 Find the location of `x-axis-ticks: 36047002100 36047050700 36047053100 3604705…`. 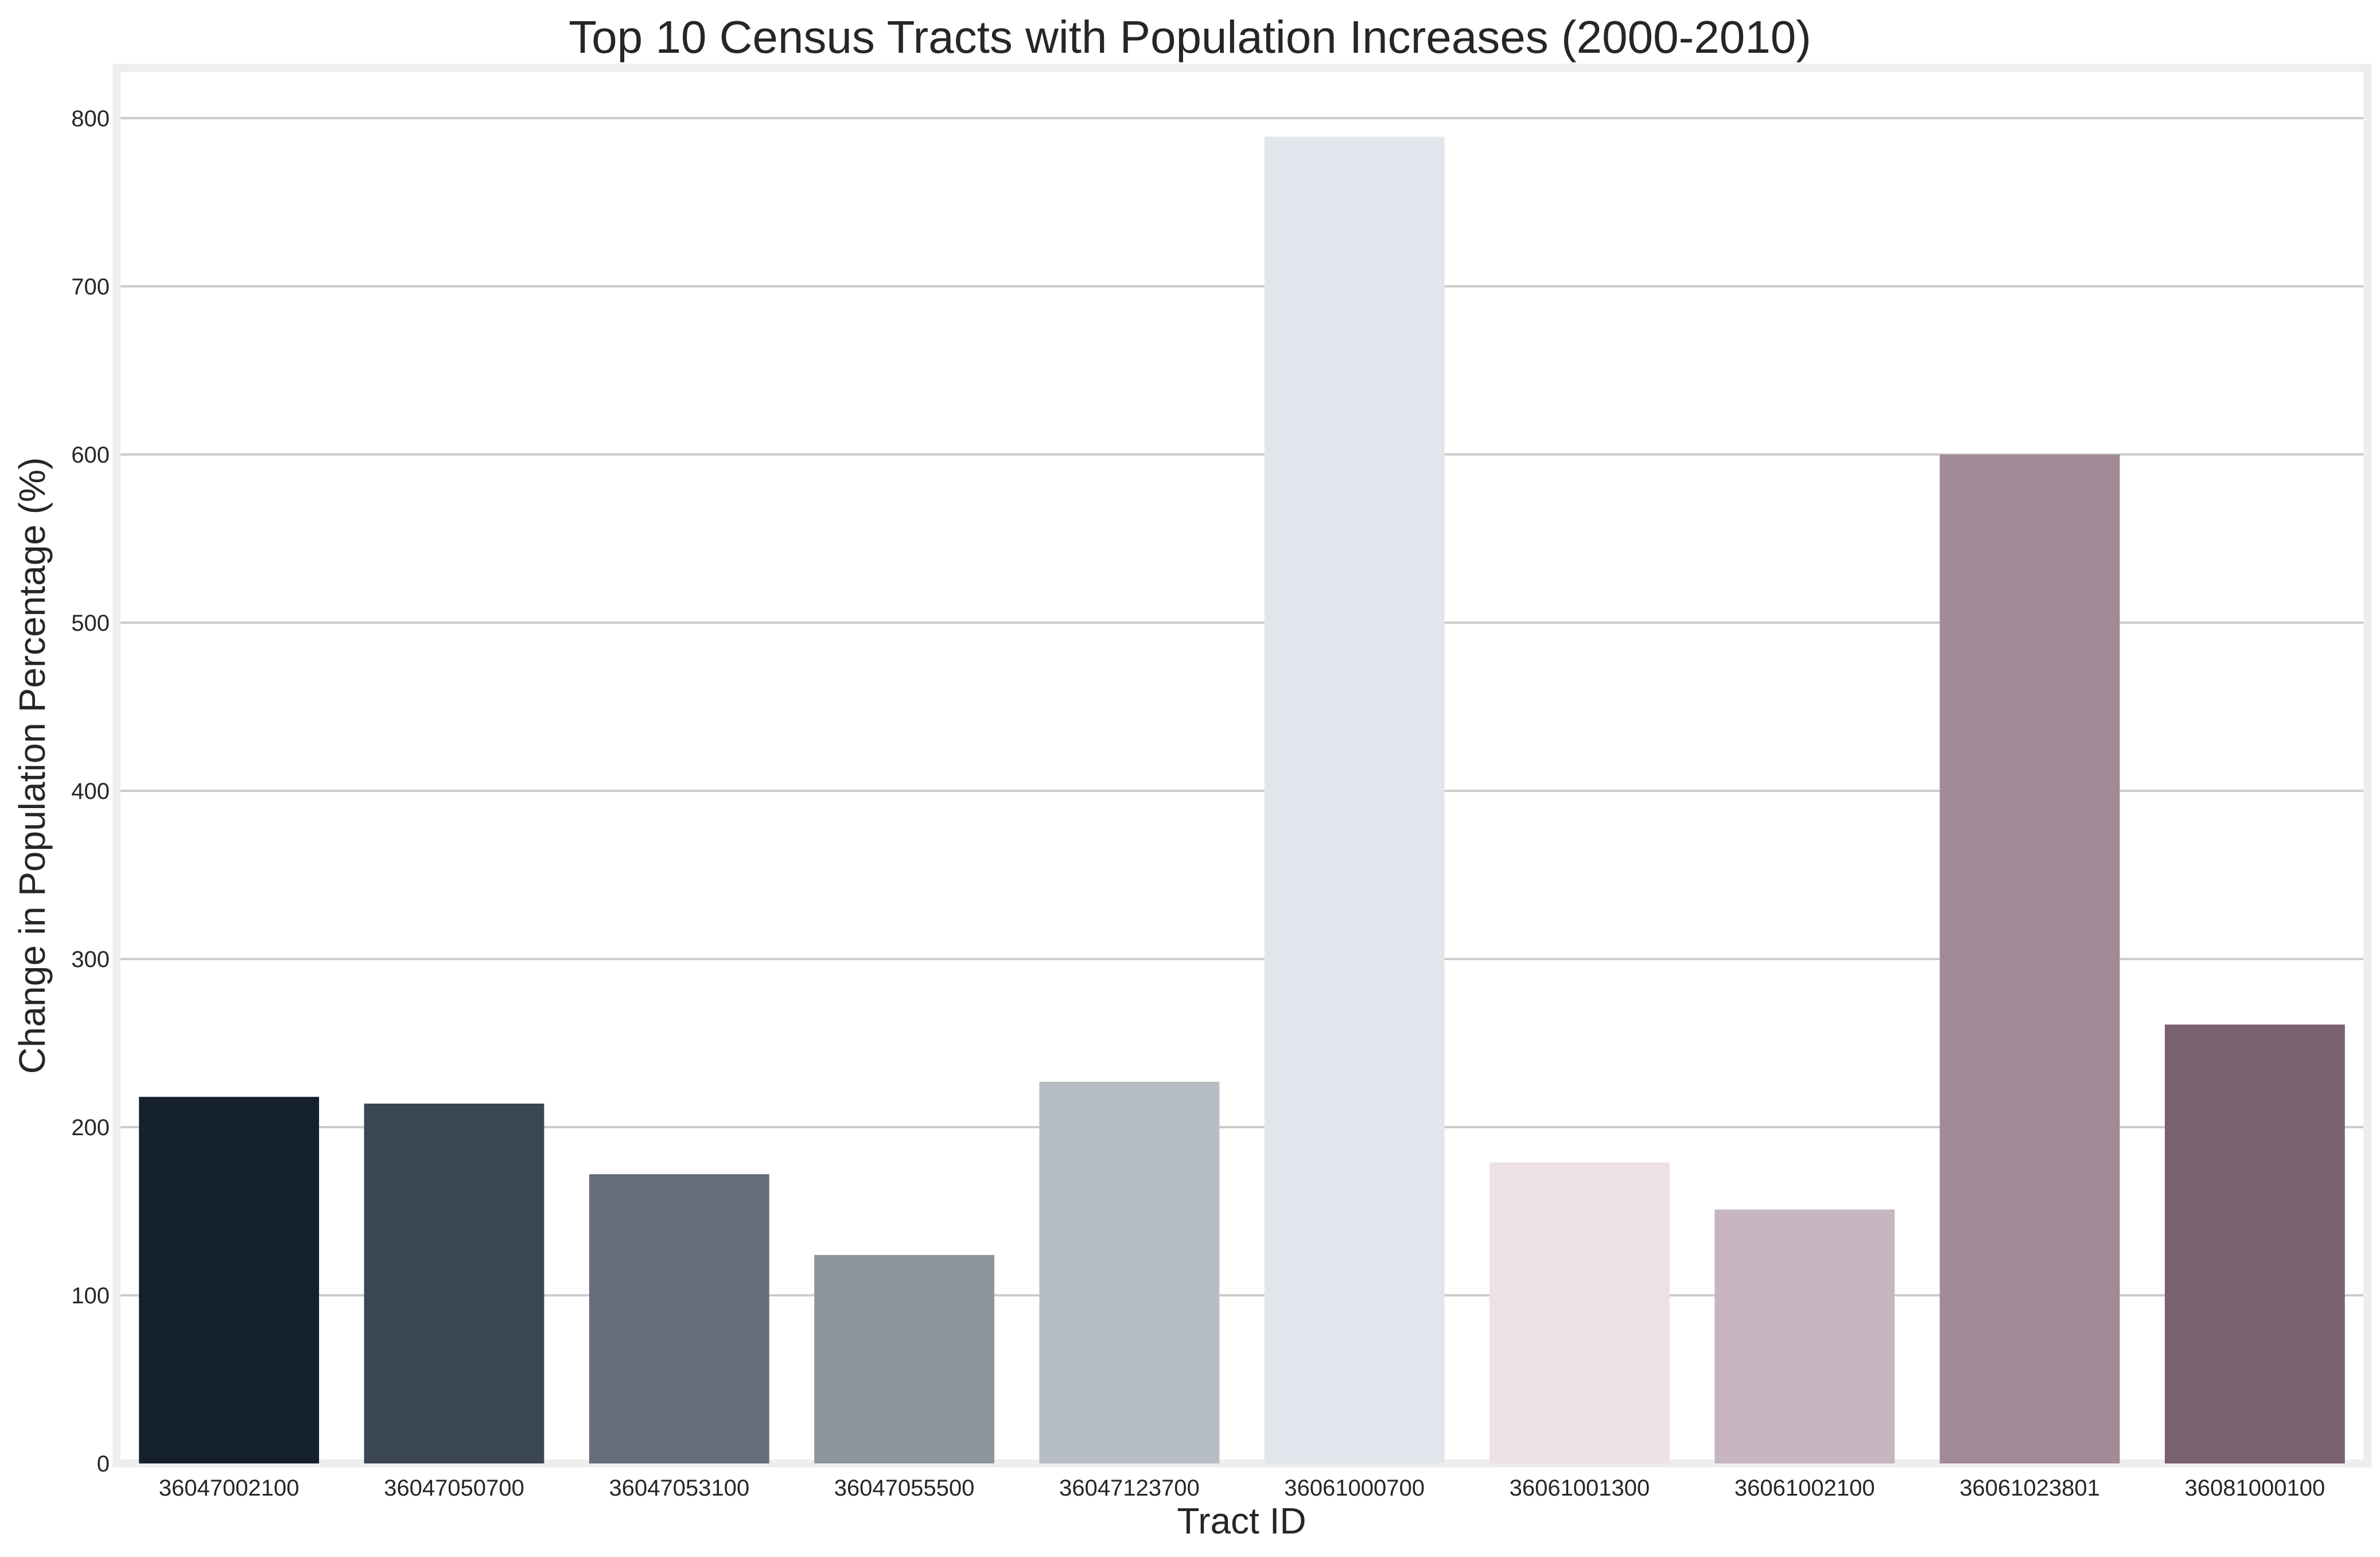

x-axis-ticks: 36047002100 36047050700 36047053100 3604705… is located at coordinates (1242, 1488).